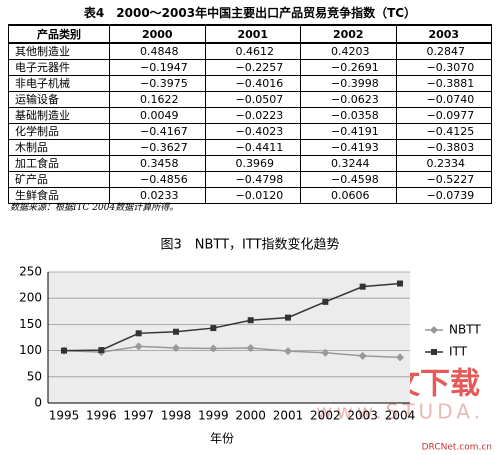 The height and width of the screenshot is (455, 500). What do you see at coordinates (400, 416) in the screenshot?
I see `x-tick-label: 2004` at bounding box center [400, 416].